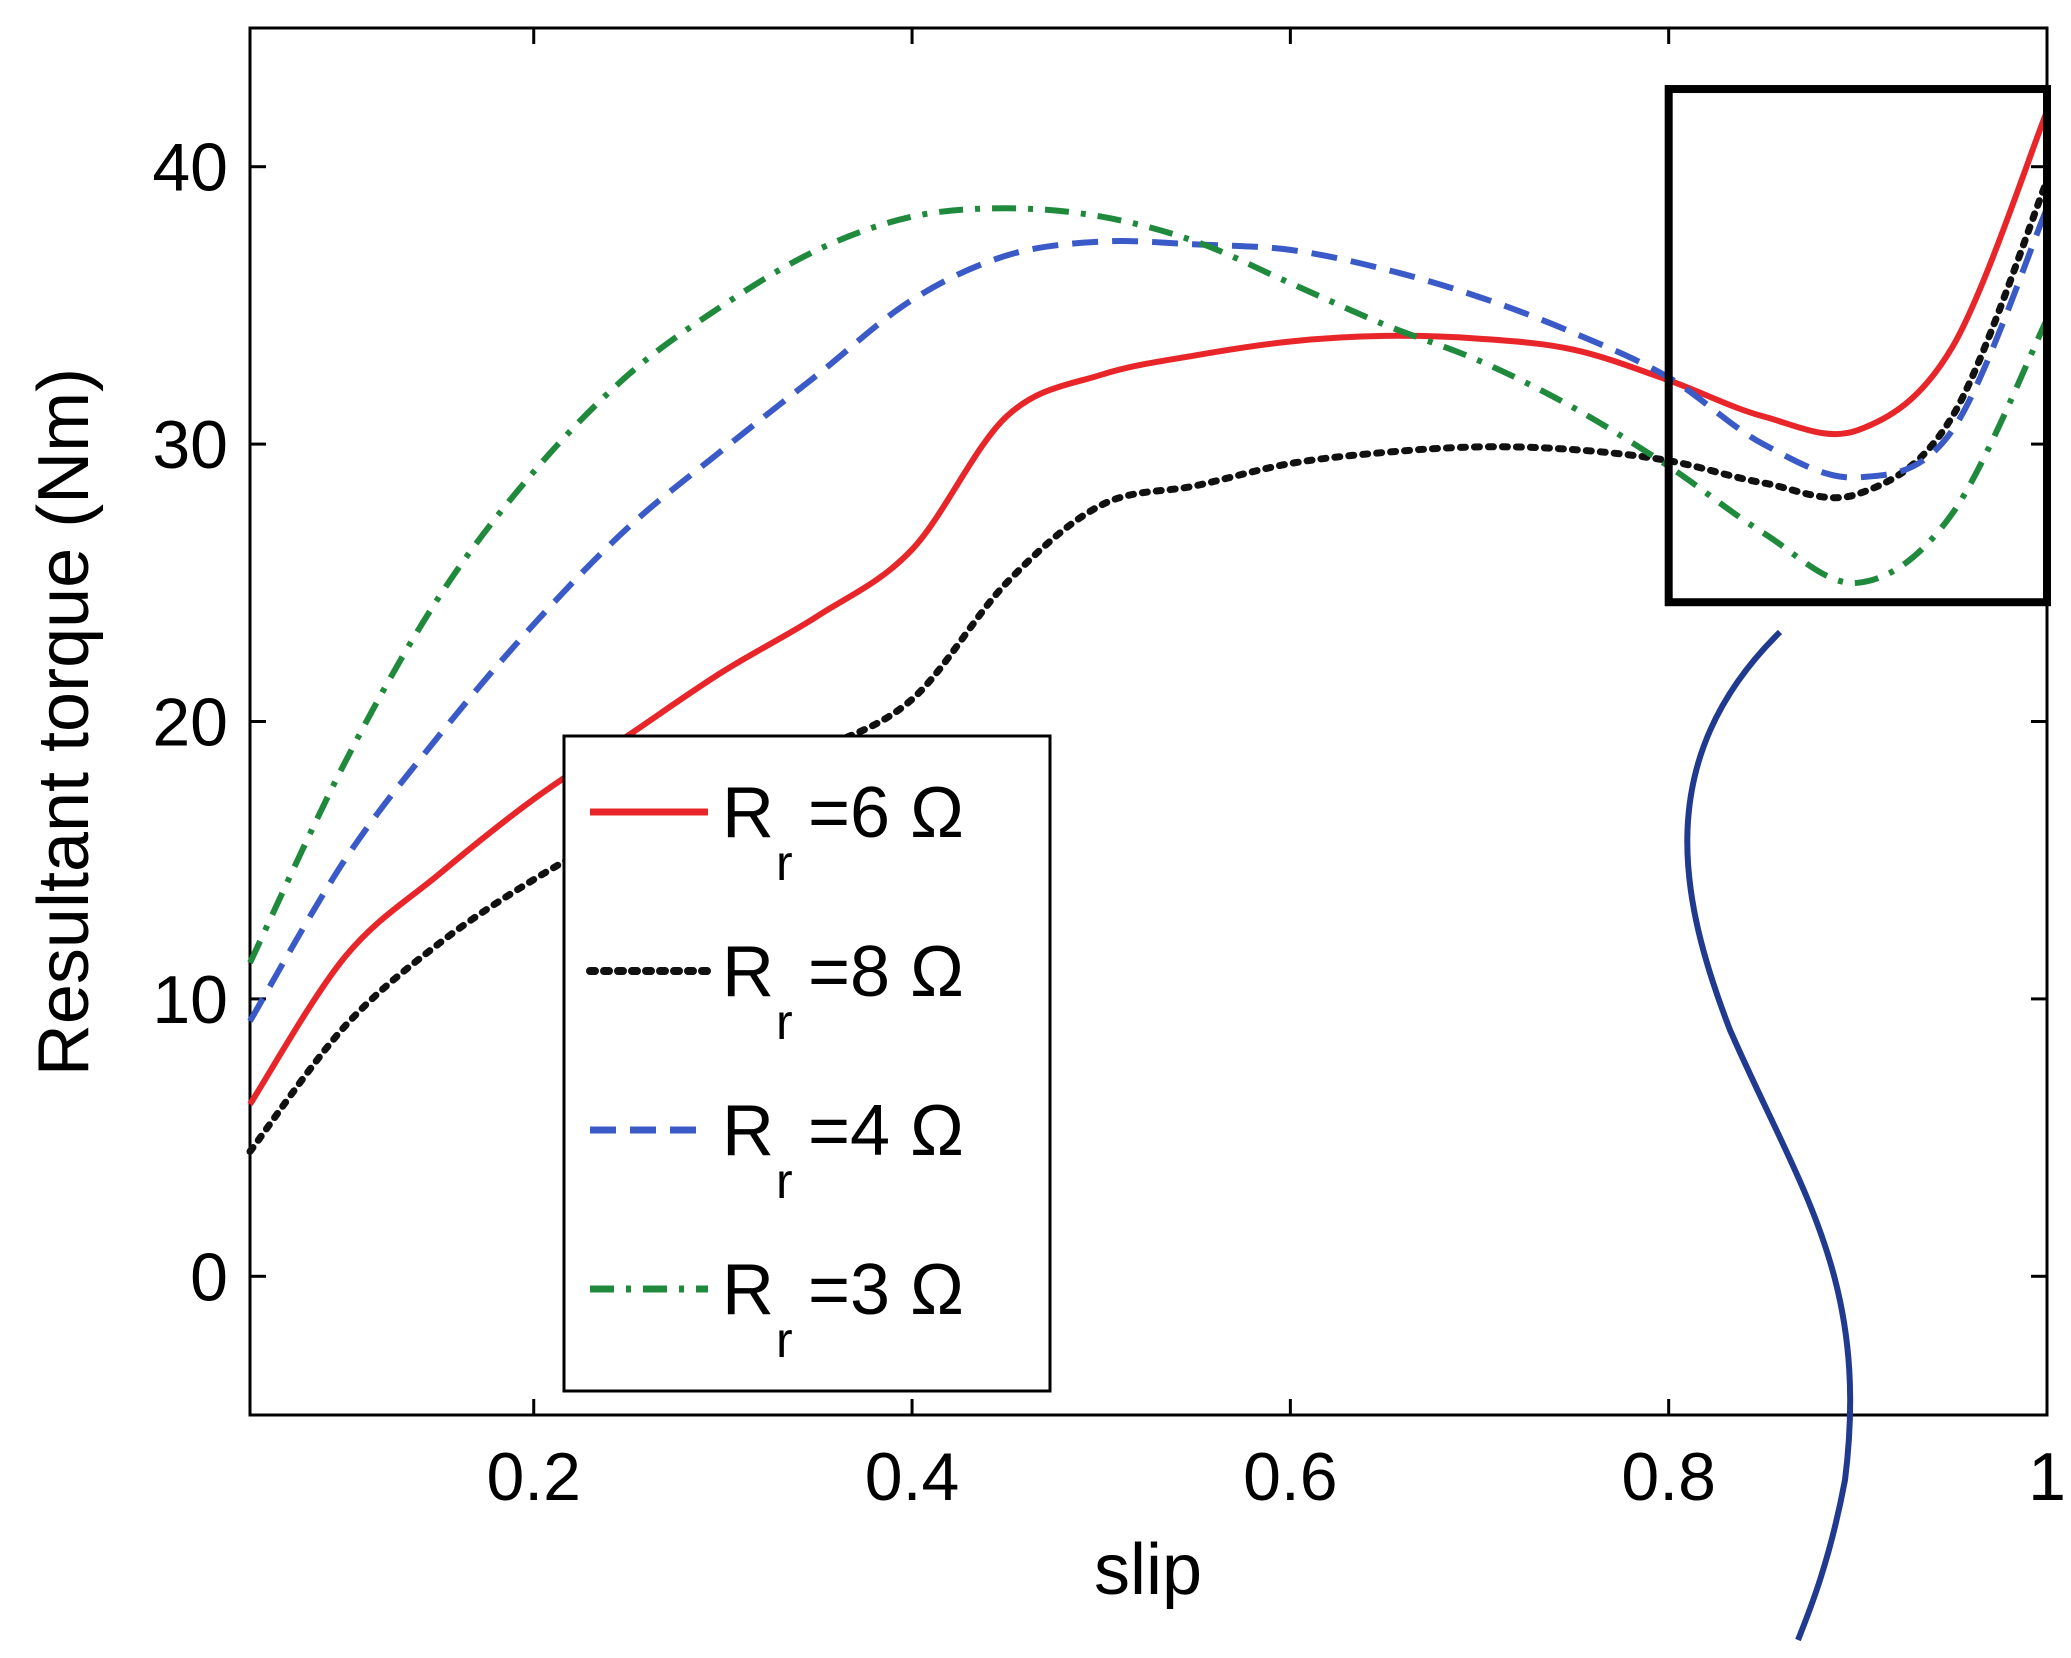 This screenshot has width=2071, height=1658. I want to click on y-tick-label: 40, so click(190, 168).